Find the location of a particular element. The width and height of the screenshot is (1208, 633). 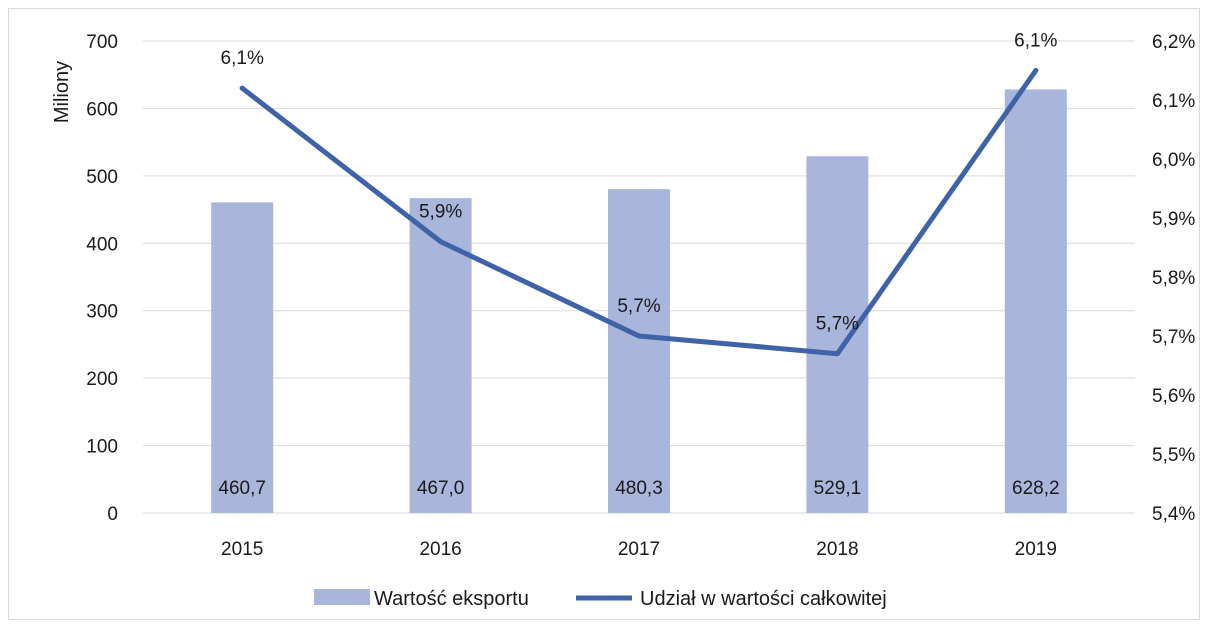

y2-tick-label: 5,8% is located at coordinates (1173, 278).